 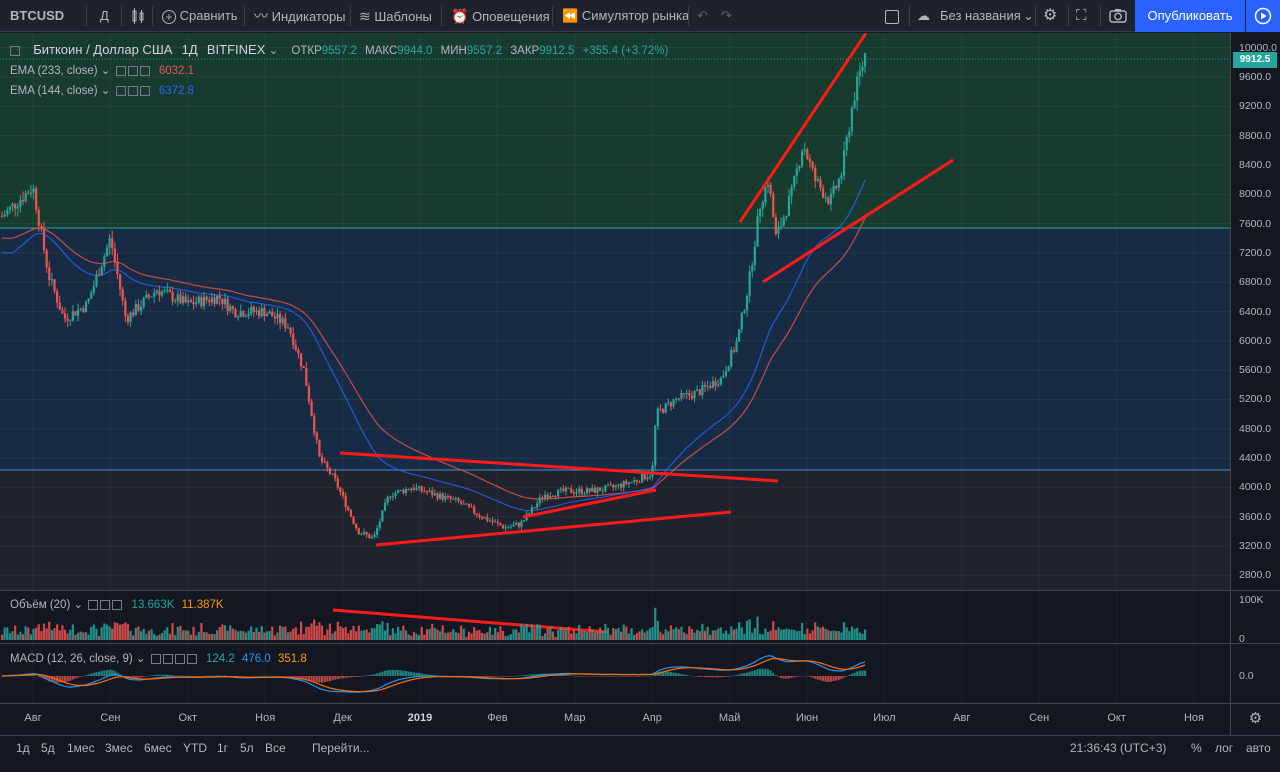 What do you see at coordinates (54, 71) in the screenshot?
I see `ema233-label: EMA (233, close)` at bounding box center [54, 71].